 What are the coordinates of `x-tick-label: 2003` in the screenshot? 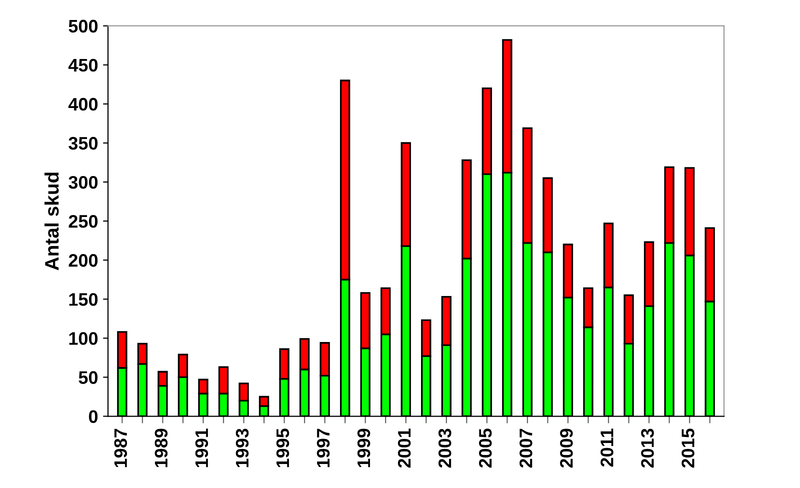 It's located at (445, 448).